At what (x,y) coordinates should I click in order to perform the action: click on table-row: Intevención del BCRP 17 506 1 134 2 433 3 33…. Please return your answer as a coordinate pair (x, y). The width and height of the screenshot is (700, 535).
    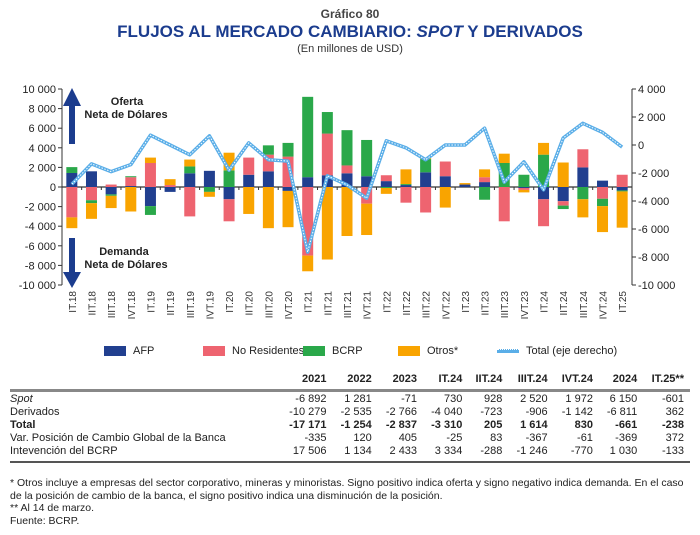
    Looking at the image, I should click on (350, 453).